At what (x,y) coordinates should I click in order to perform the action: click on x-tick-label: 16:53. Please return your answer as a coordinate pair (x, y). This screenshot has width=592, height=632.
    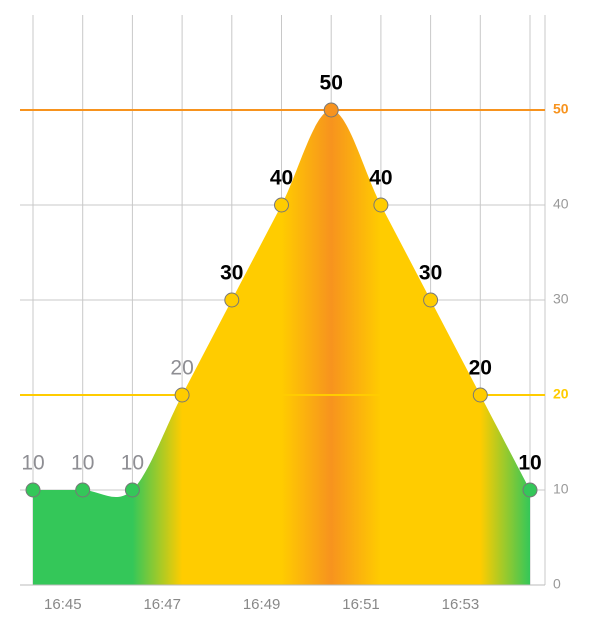
    Looking at the image, I should click on (461, 604).